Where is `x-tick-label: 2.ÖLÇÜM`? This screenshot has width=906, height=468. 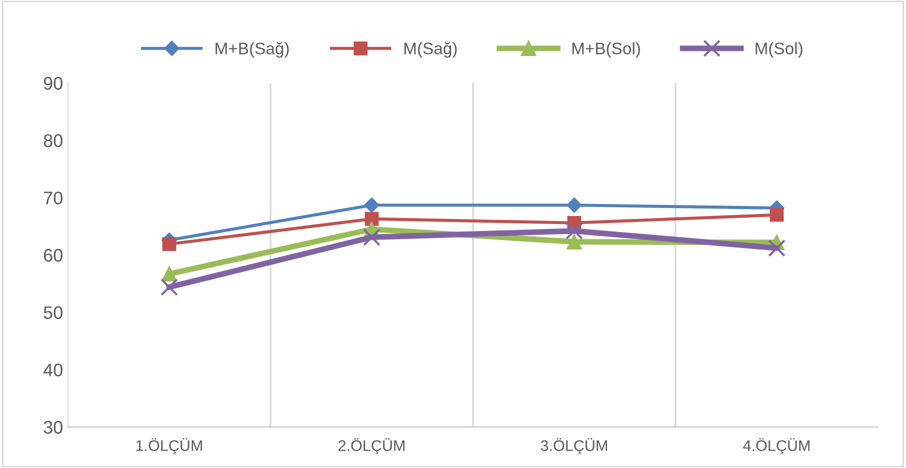
x-tick-label: 2.ÖLÇÜM is located at coordinates (371, 446).